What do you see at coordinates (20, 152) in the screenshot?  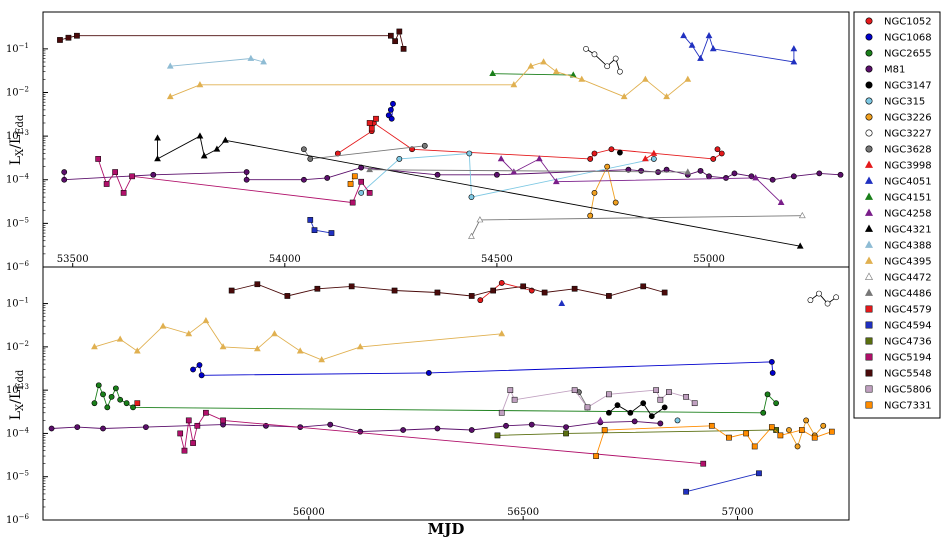 I see `ylabel-sub-x: X` at bounding box center [20, 152].